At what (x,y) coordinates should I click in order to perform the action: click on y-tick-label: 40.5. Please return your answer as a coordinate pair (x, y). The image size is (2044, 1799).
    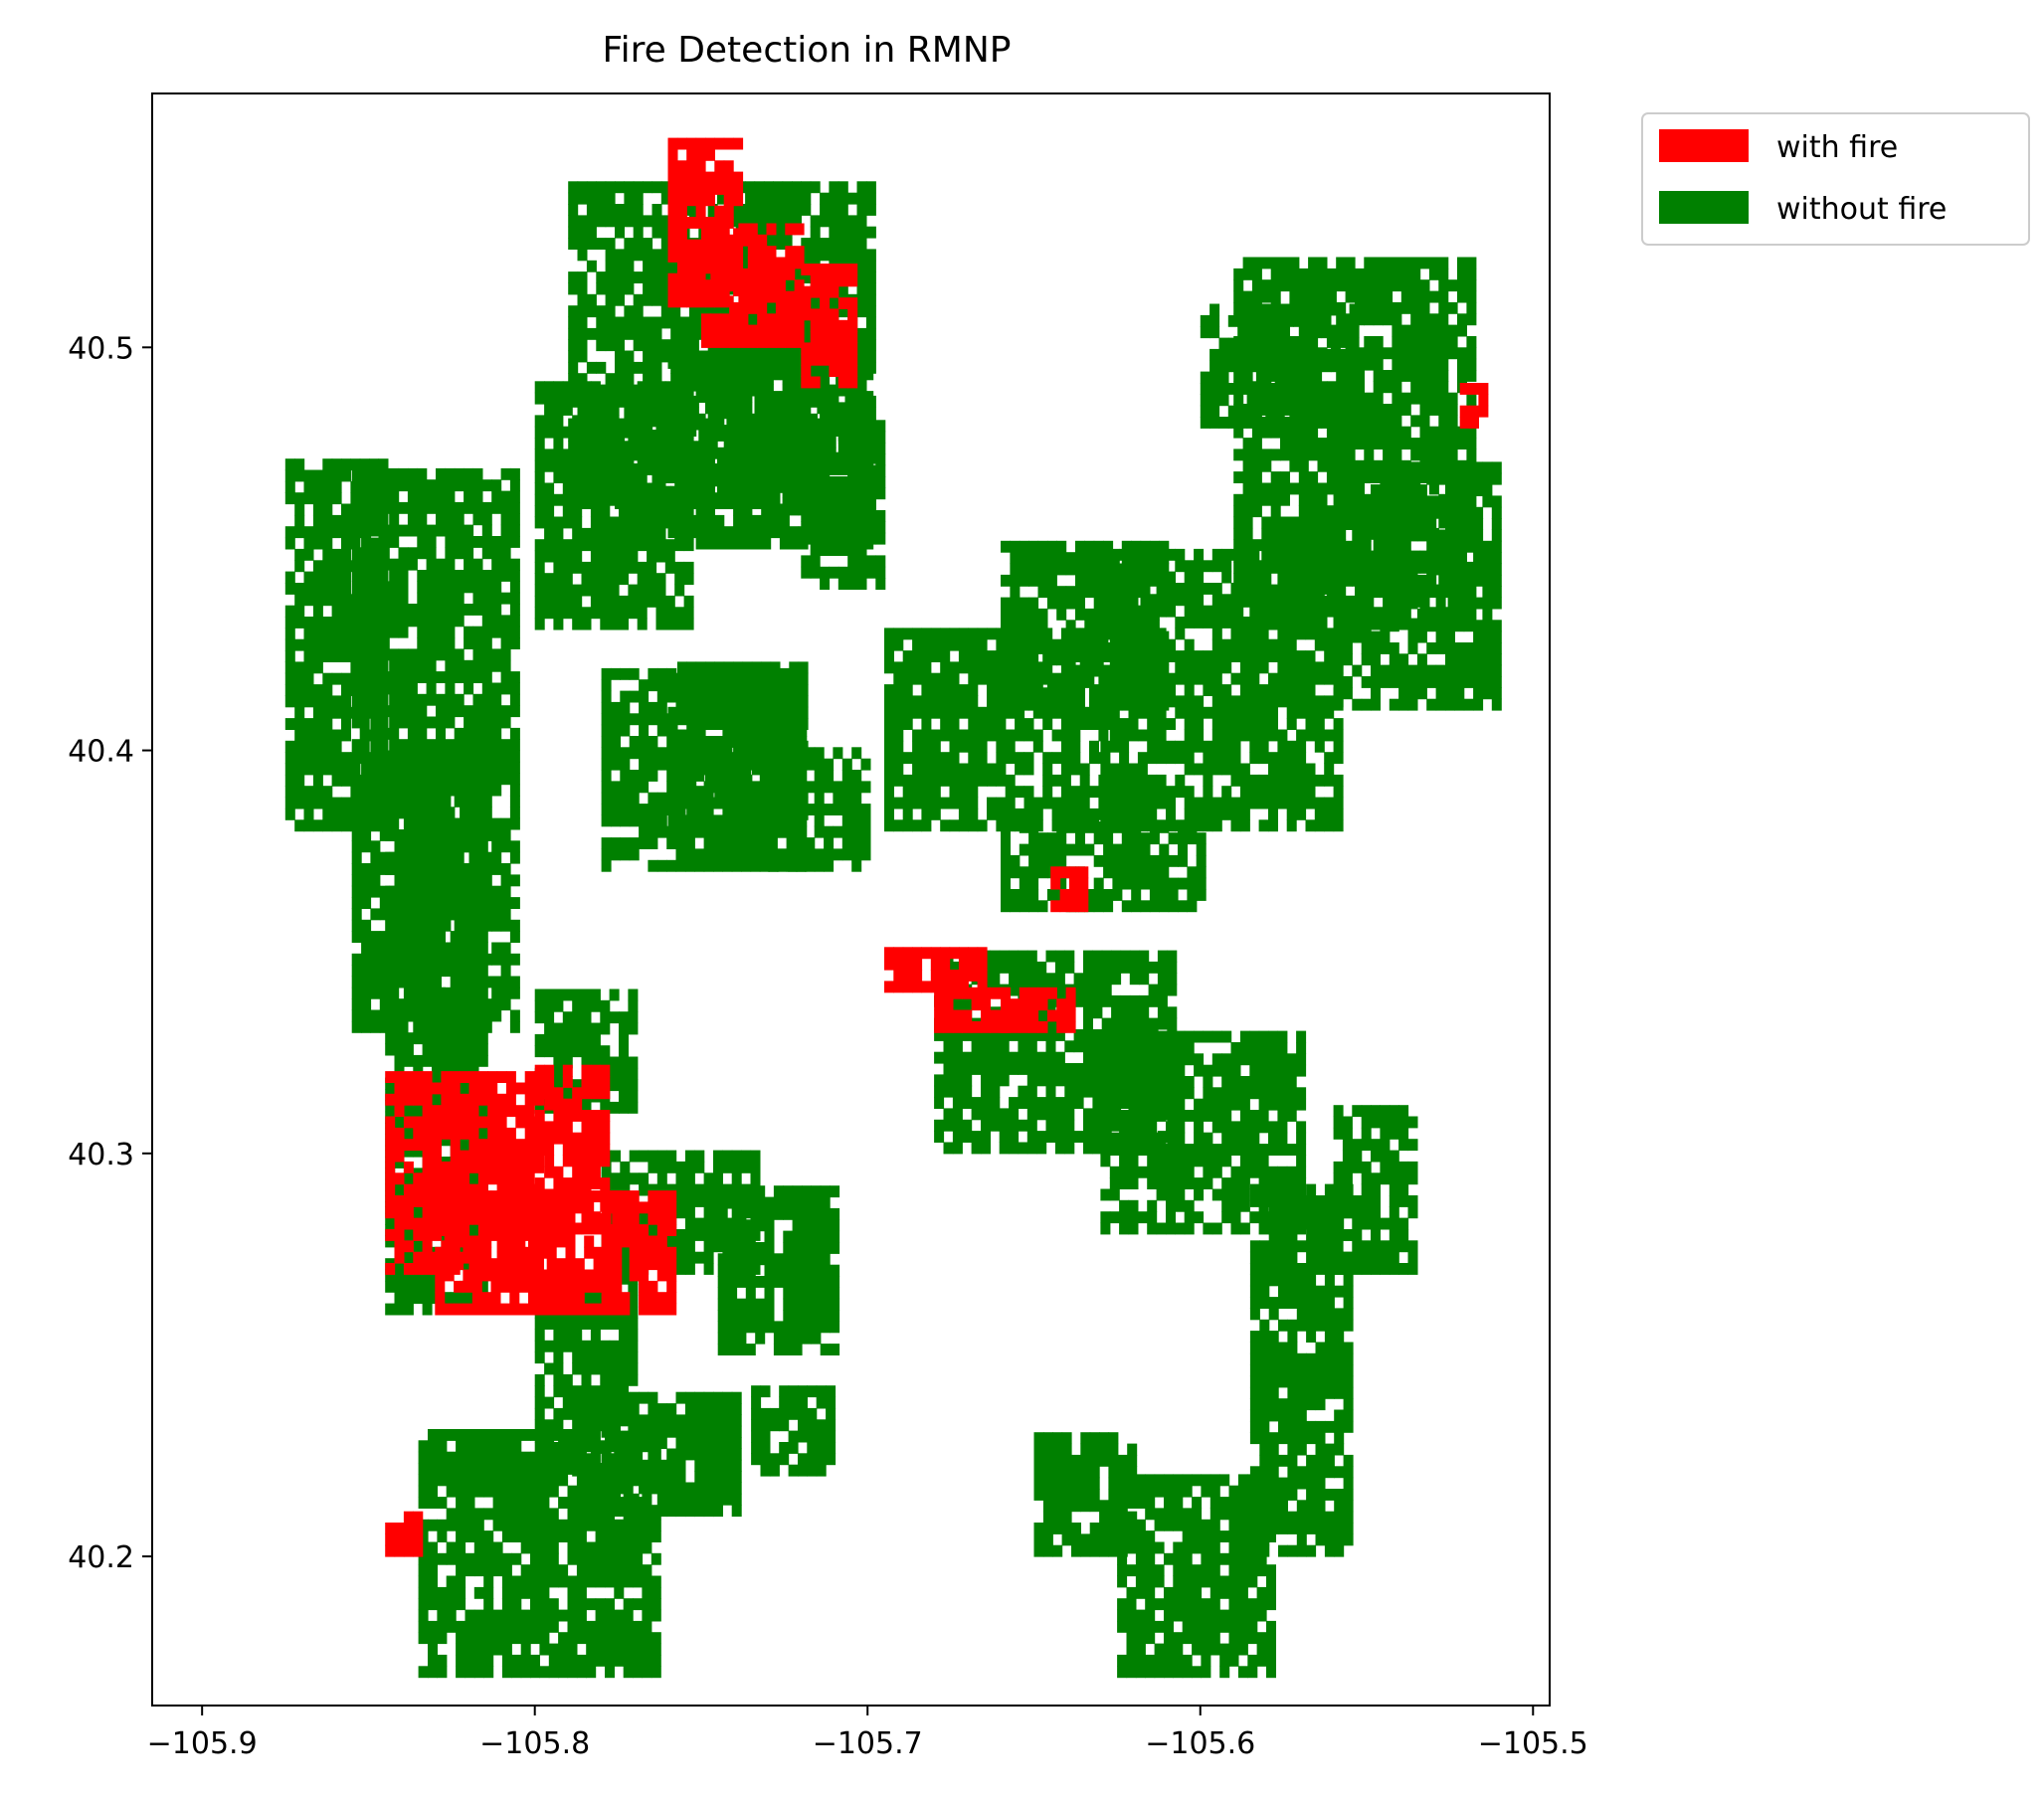
    Looking at the image, I should click on (101, 348).